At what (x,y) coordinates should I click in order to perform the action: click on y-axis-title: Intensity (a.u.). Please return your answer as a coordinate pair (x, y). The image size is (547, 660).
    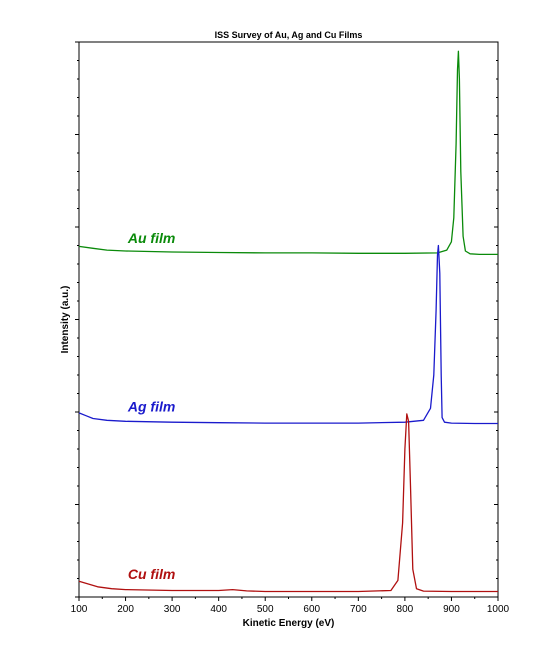
    Looking at the image, I should click on (65, 320).